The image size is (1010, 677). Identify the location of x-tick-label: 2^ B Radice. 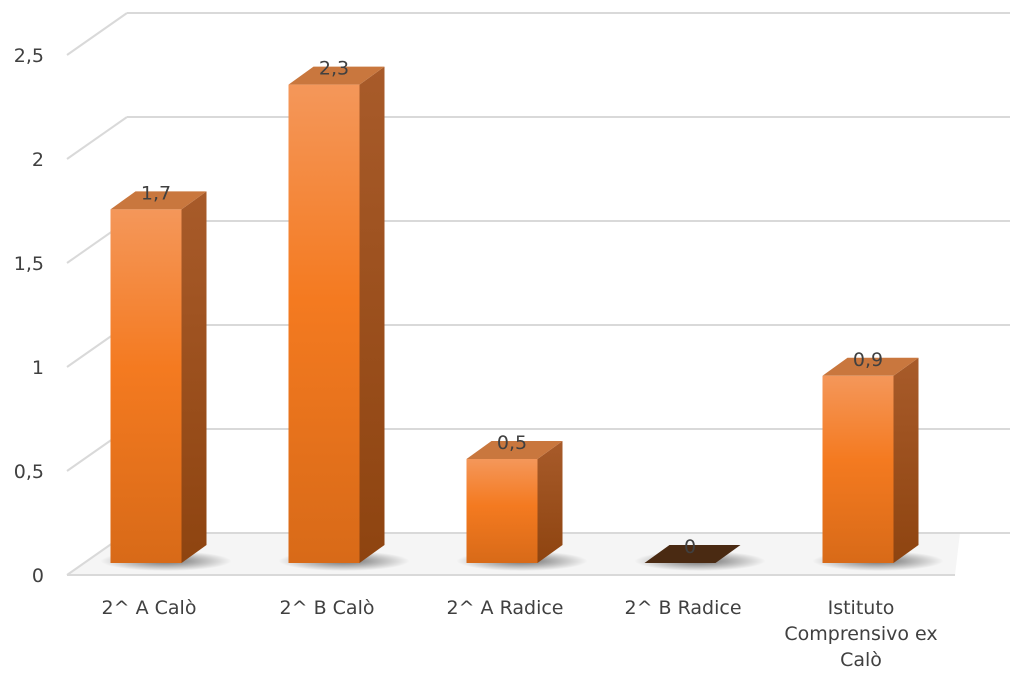
(682, 608).